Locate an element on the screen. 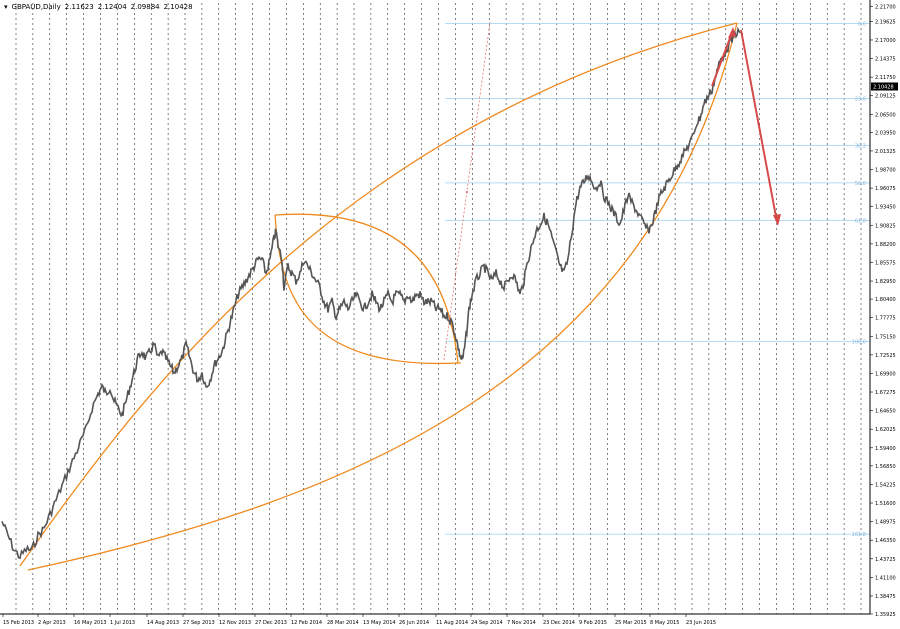 This screenshot has width=900, height=629. y-tick-label: 1.38475 is located at coordinates (885, 597).